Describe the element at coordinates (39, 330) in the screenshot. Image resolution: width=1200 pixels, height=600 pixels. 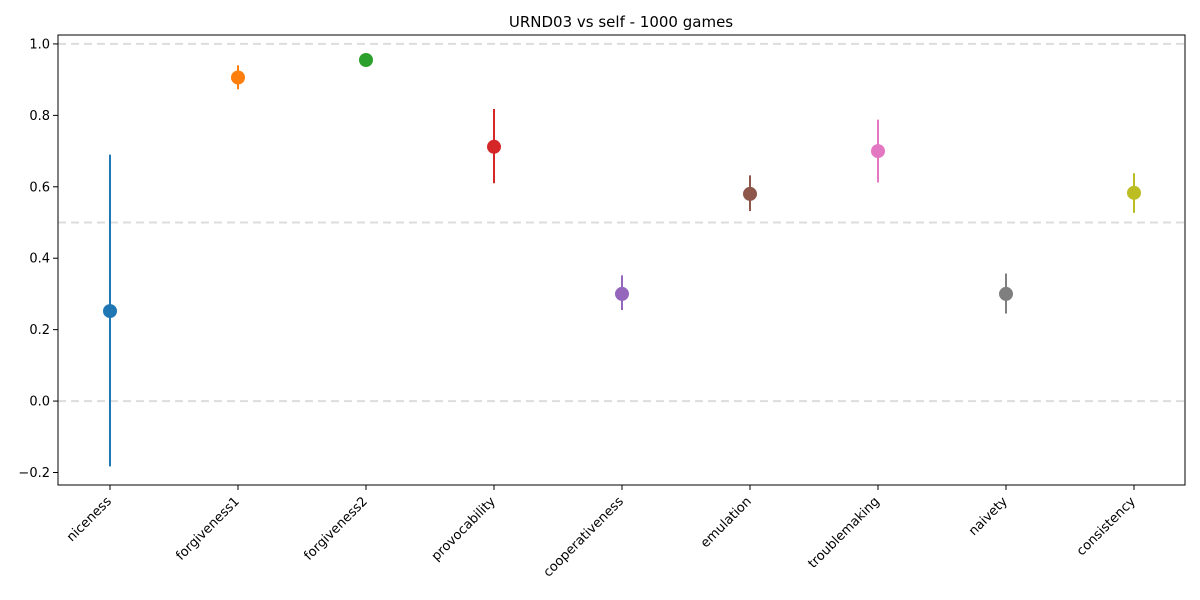
I see `y-tick-label: 0.2` at that location.